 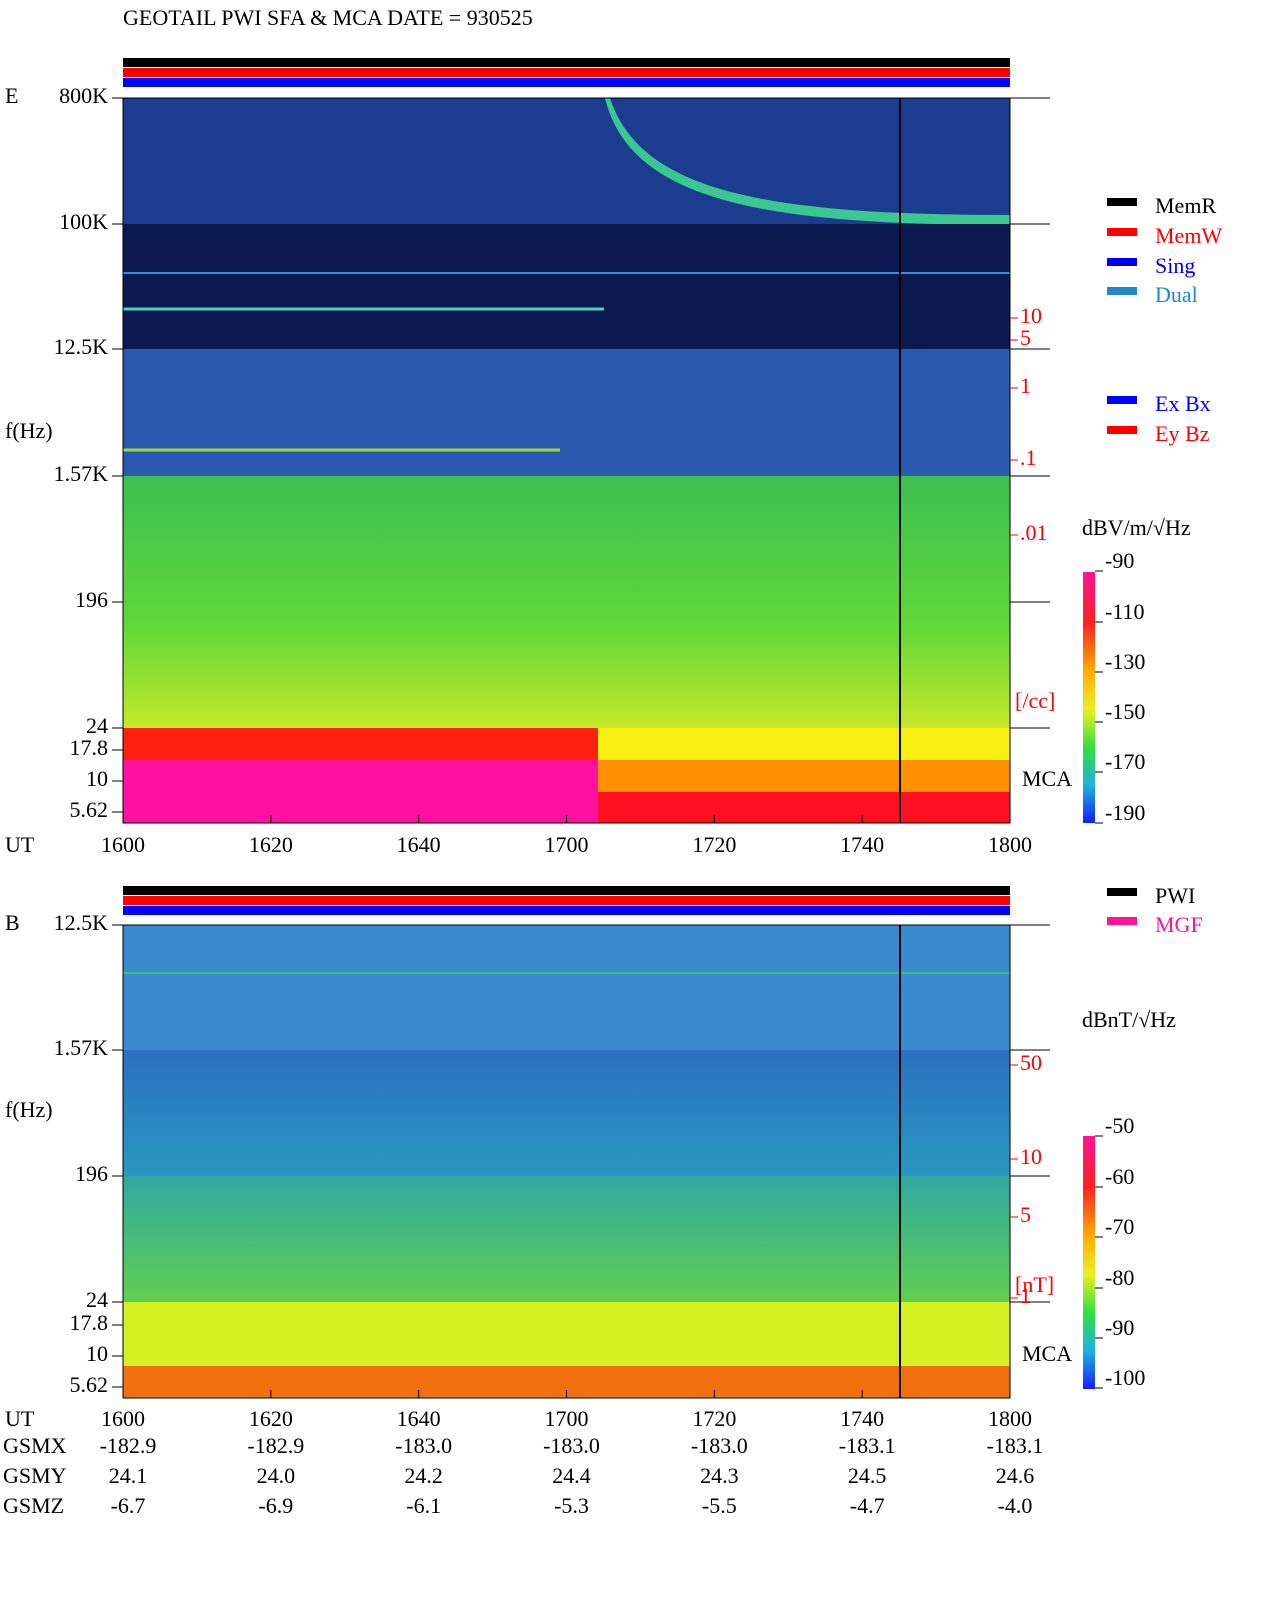 I want to click on y-tick-label: 100K, so click(x=83, y=221).